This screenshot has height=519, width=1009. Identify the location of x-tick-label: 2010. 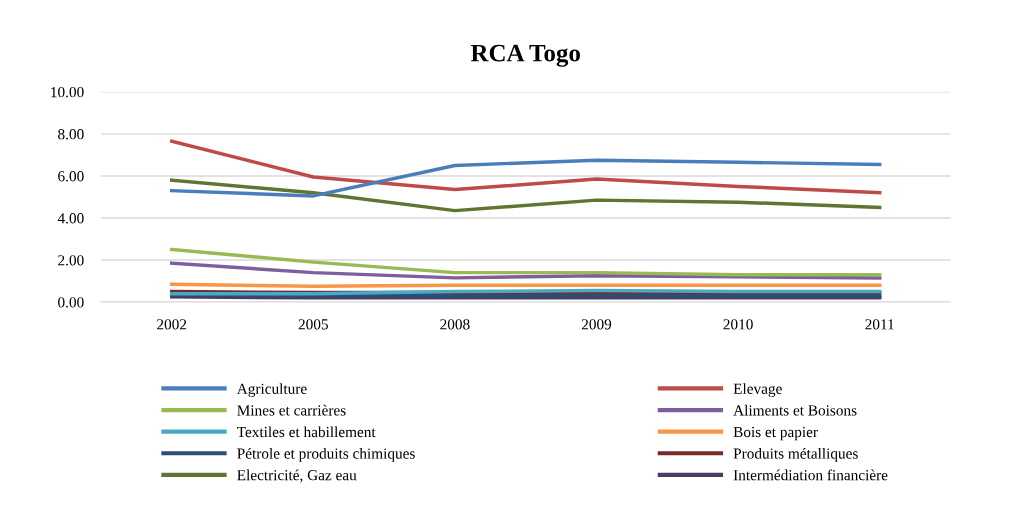
(738, 324).